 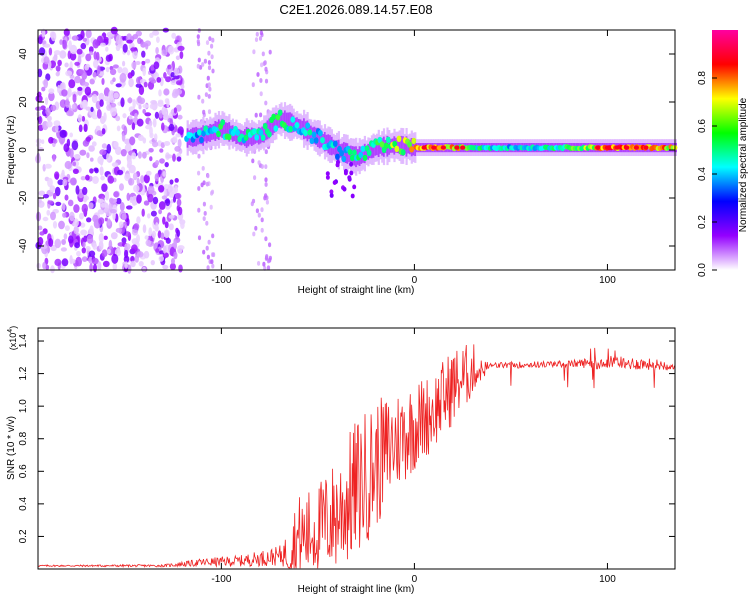 What do you see at coordinates (702, 222) in the screenshot?
I see `colorbar-tick-label: 0.2` at bounding box center [702, 222].